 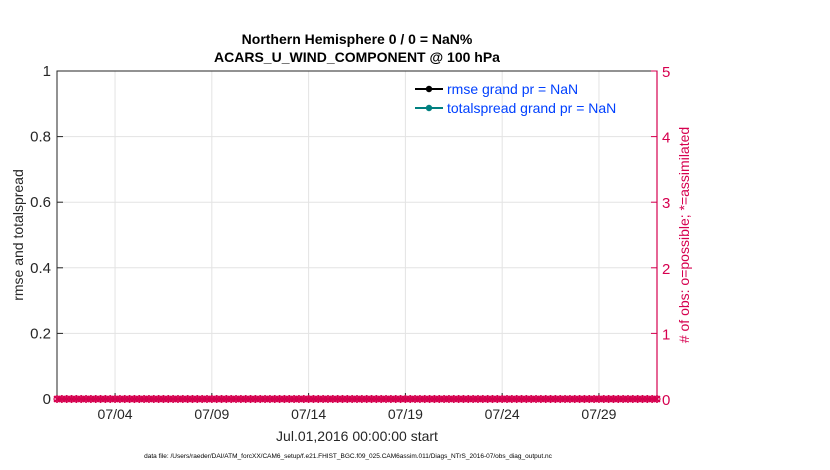 What do you see at coordinates (666, 400) in the screenshot?
I see `y-right-tick-label: 0` at bounding box center [666, 400].